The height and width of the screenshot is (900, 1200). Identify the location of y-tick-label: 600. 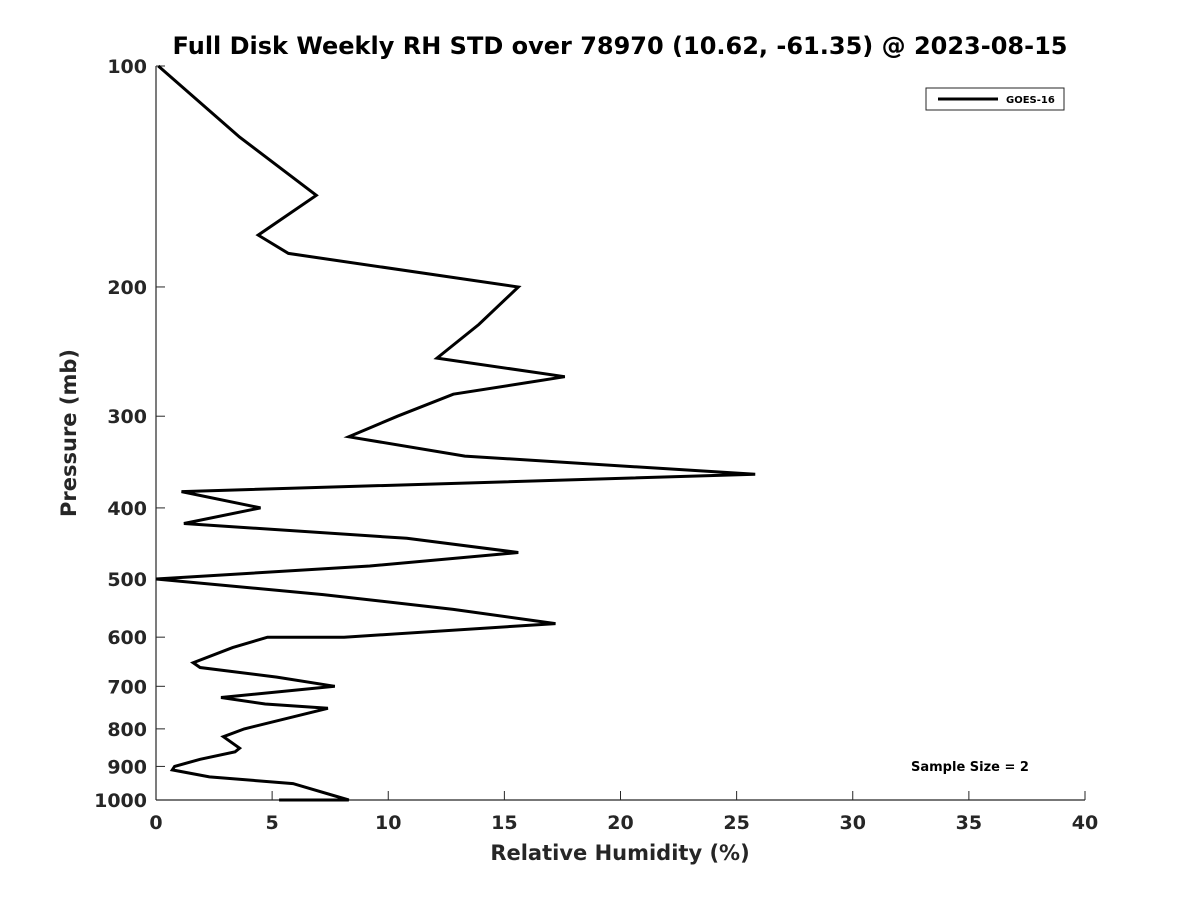
(127, 638).